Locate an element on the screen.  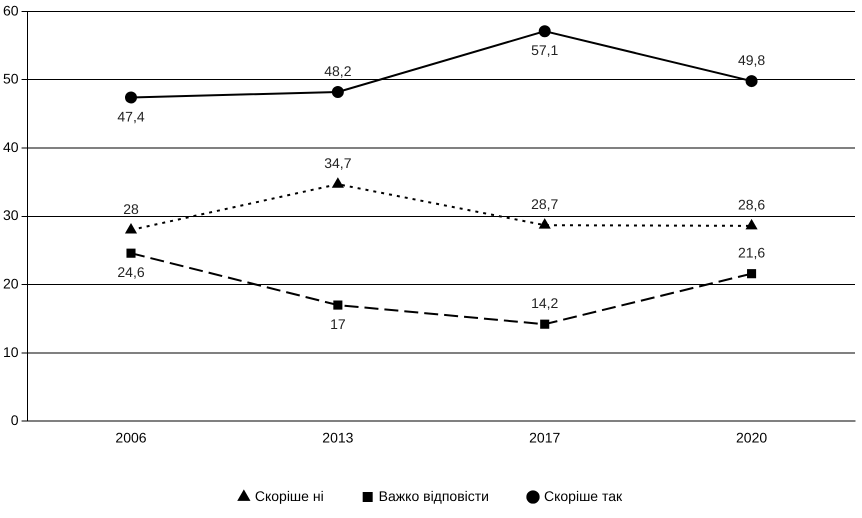
data-label: 34,7 is located at coordinates (338, 163).